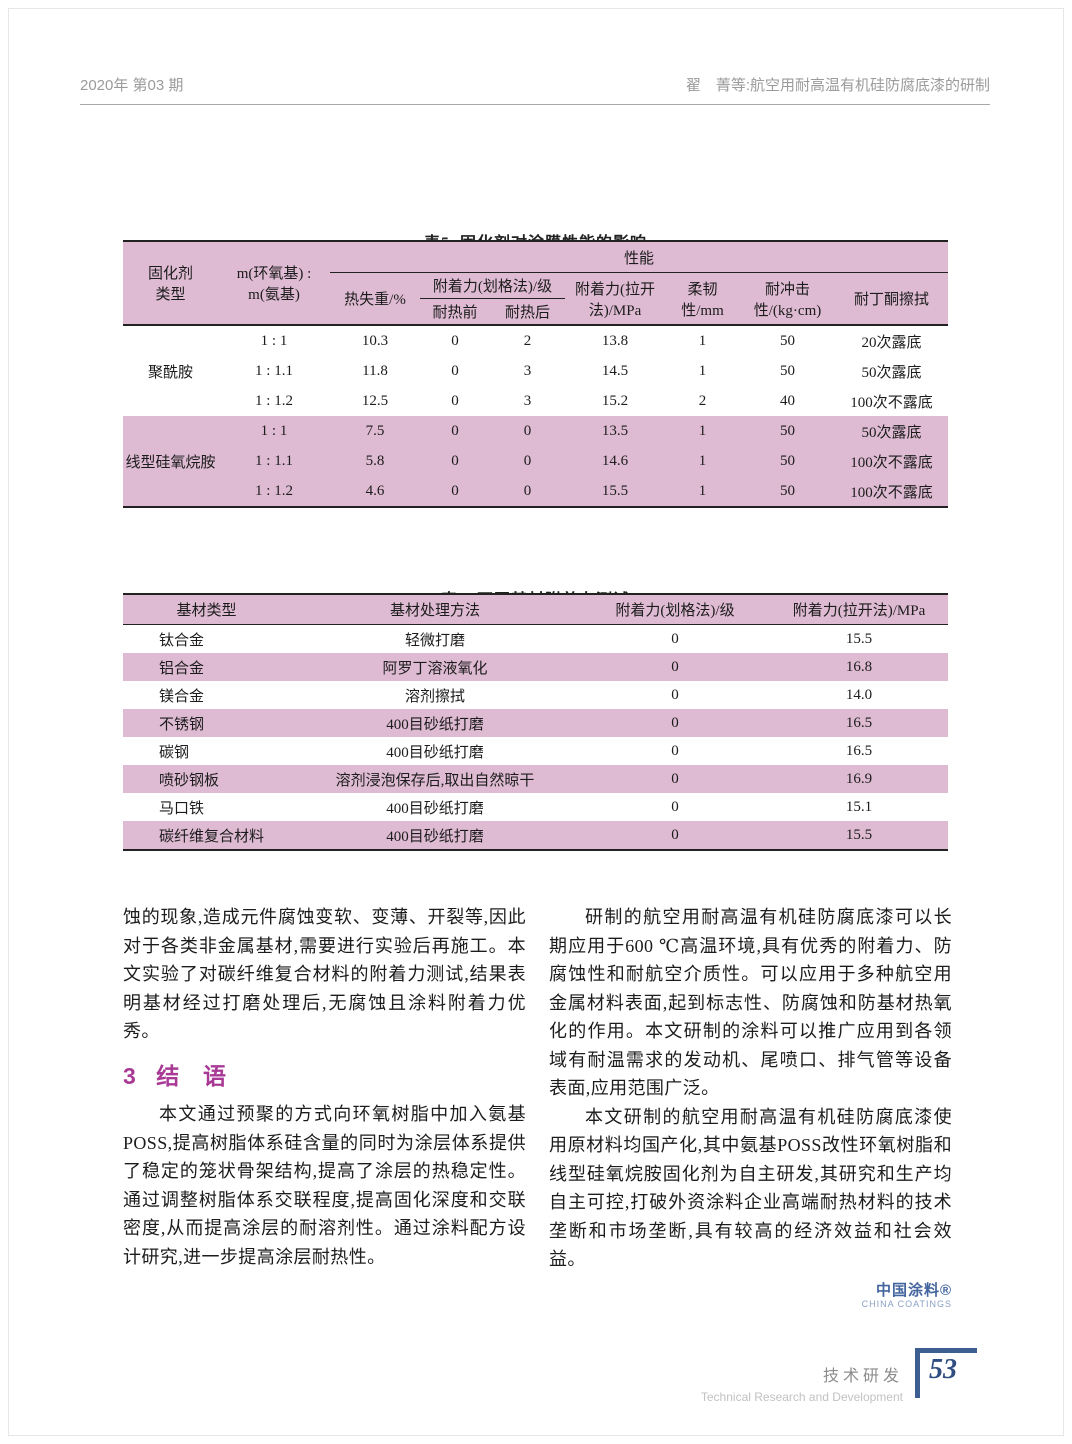 The image size is (1072, 1444). I want to click on table5-header-adhesion-pulloff: 附着力(拉开法)/MPa, so click(615, 299).